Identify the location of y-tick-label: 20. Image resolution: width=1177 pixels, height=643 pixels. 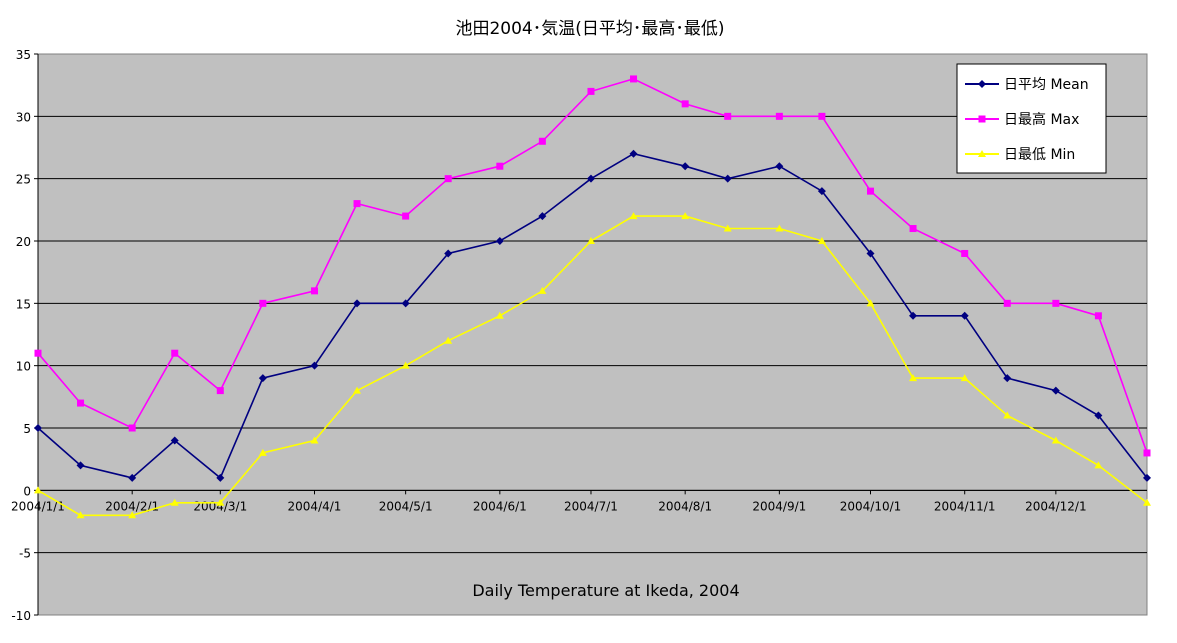
(23, 242).